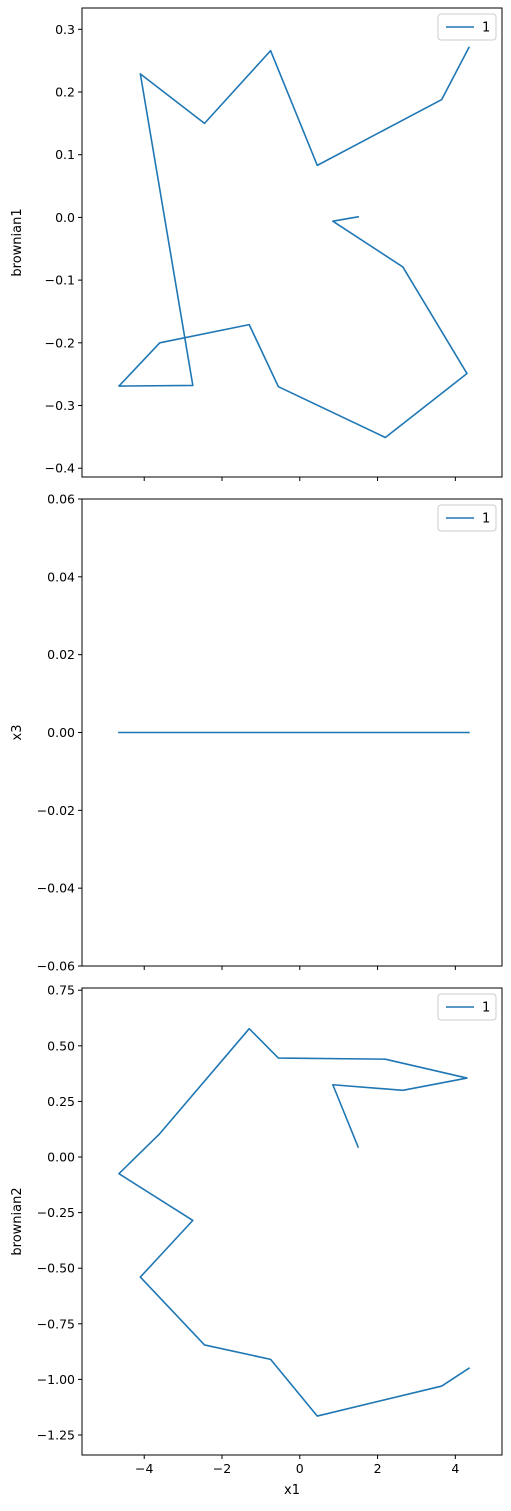 This screenshot has width=511, height=1511. Describe the element at coordinates (61, 1045) in the screenshot. I see `y-tick-label: 0.50` at that location.